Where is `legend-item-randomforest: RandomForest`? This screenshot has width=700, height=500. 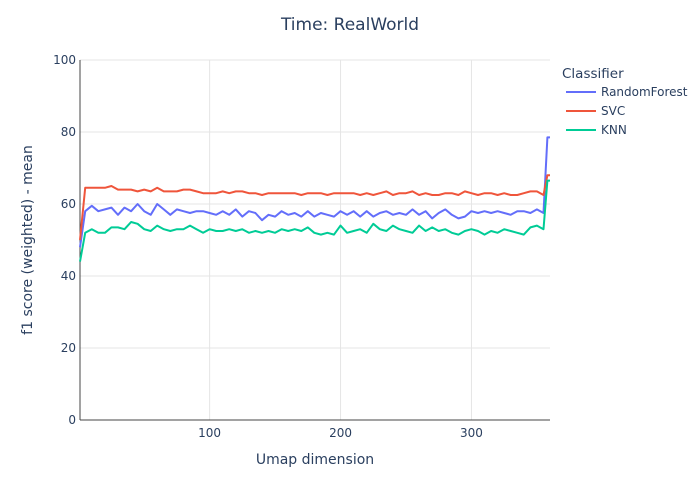 legend-item-randomforest: RandomForest is located at coordinates (627, 92).